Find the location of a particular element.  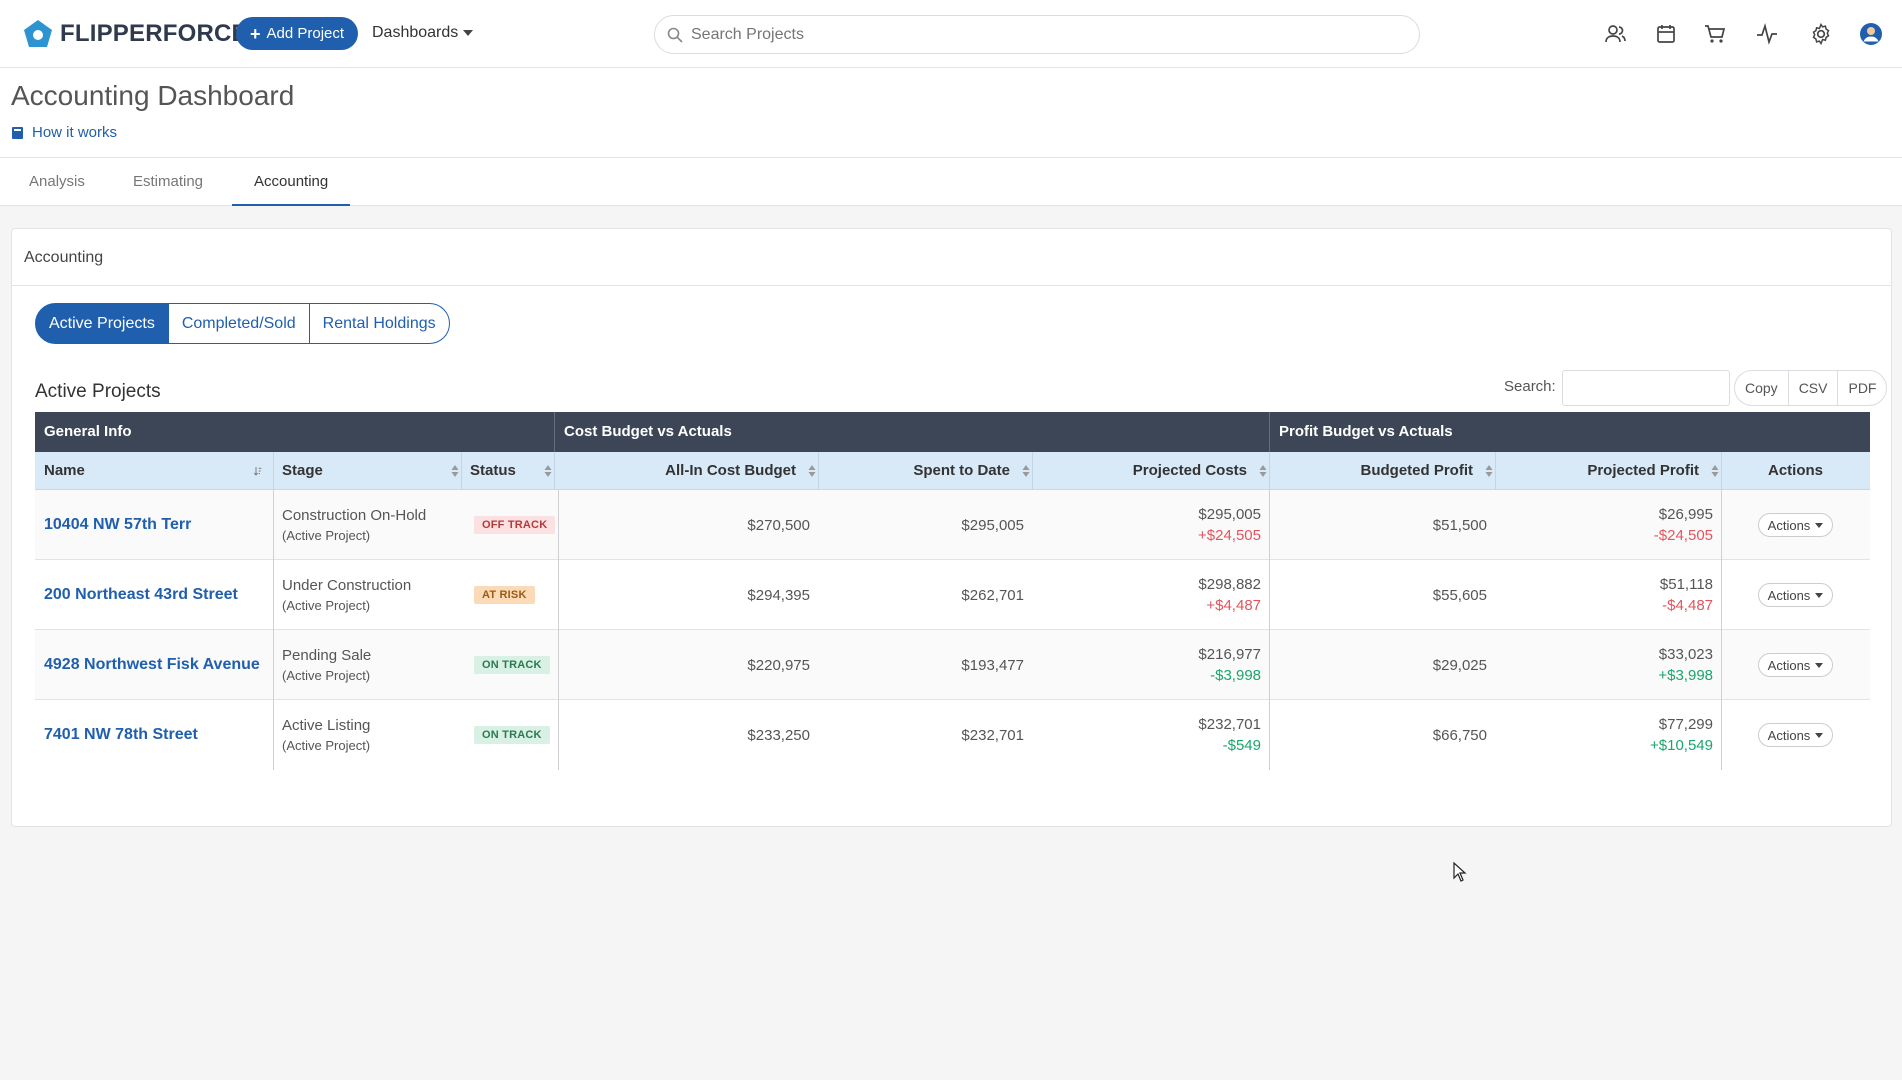

col-cost-budget: All-In Cost Budget is located at coordinates (686, 471).